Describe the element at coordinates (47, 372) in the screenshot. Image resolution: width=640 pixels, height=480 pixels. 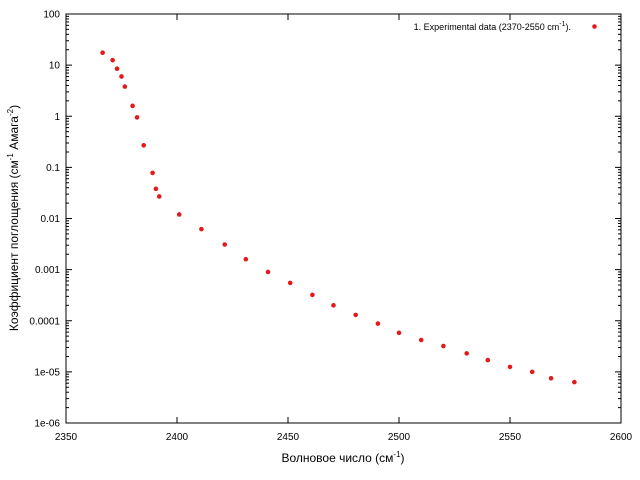
I see `y-tick-label: 1e-05` at that location.